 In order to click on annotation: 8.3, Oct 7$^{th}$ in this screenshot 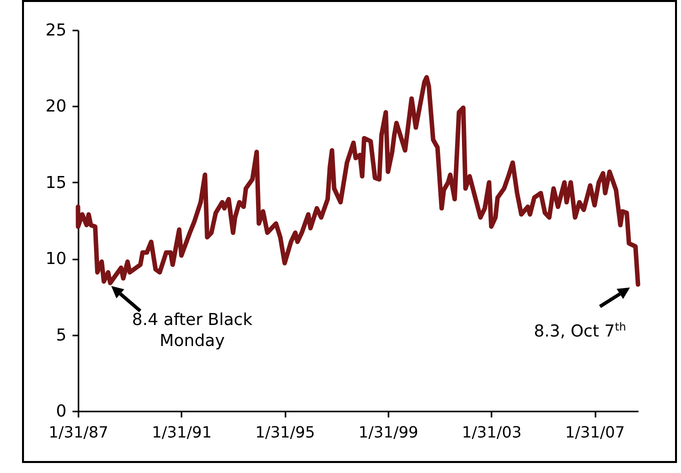, I will do `click(580, 330)`.